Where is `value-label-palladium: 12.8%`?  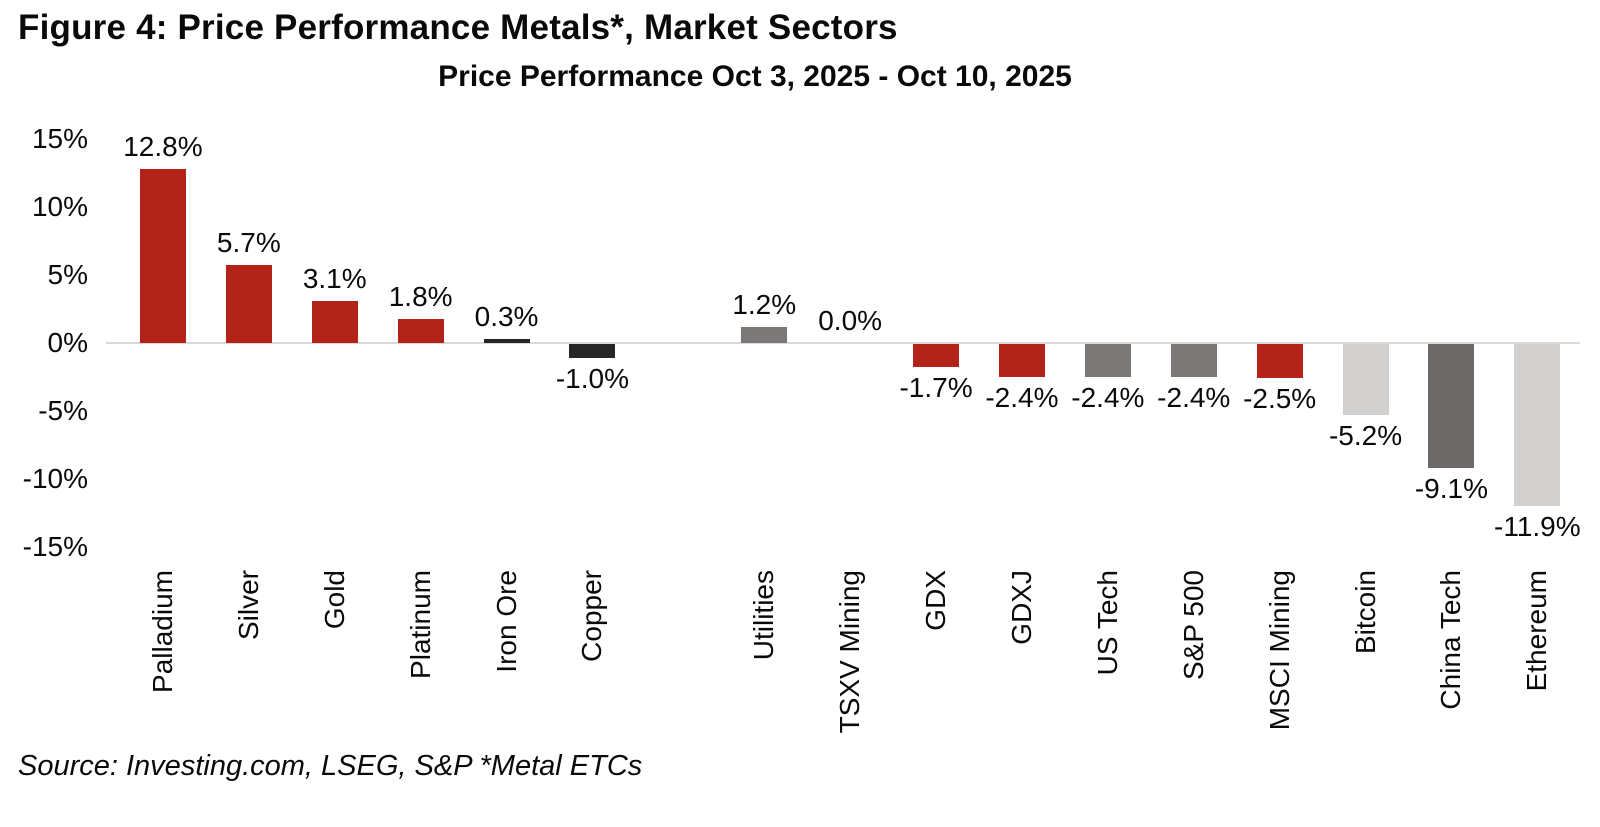
value-label-palladium: 12.8% is located at coordinates (163, 146).